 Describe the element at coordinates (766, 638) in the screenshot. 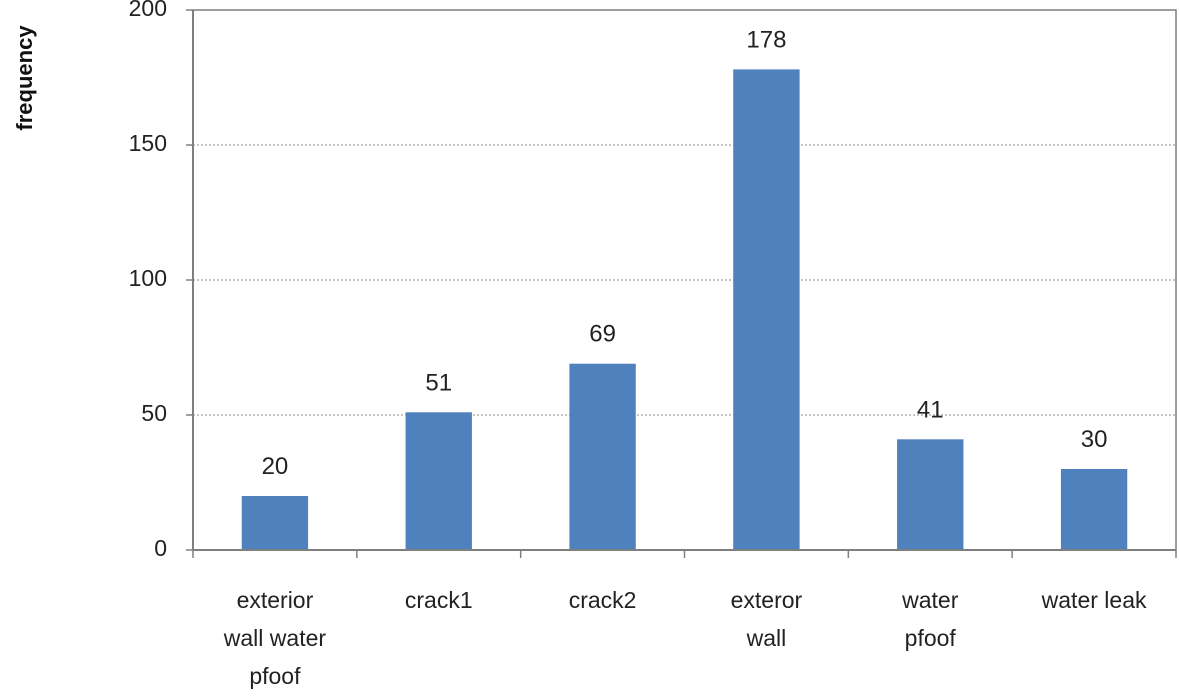

I see `x-tick-label-line: wall` at that location.